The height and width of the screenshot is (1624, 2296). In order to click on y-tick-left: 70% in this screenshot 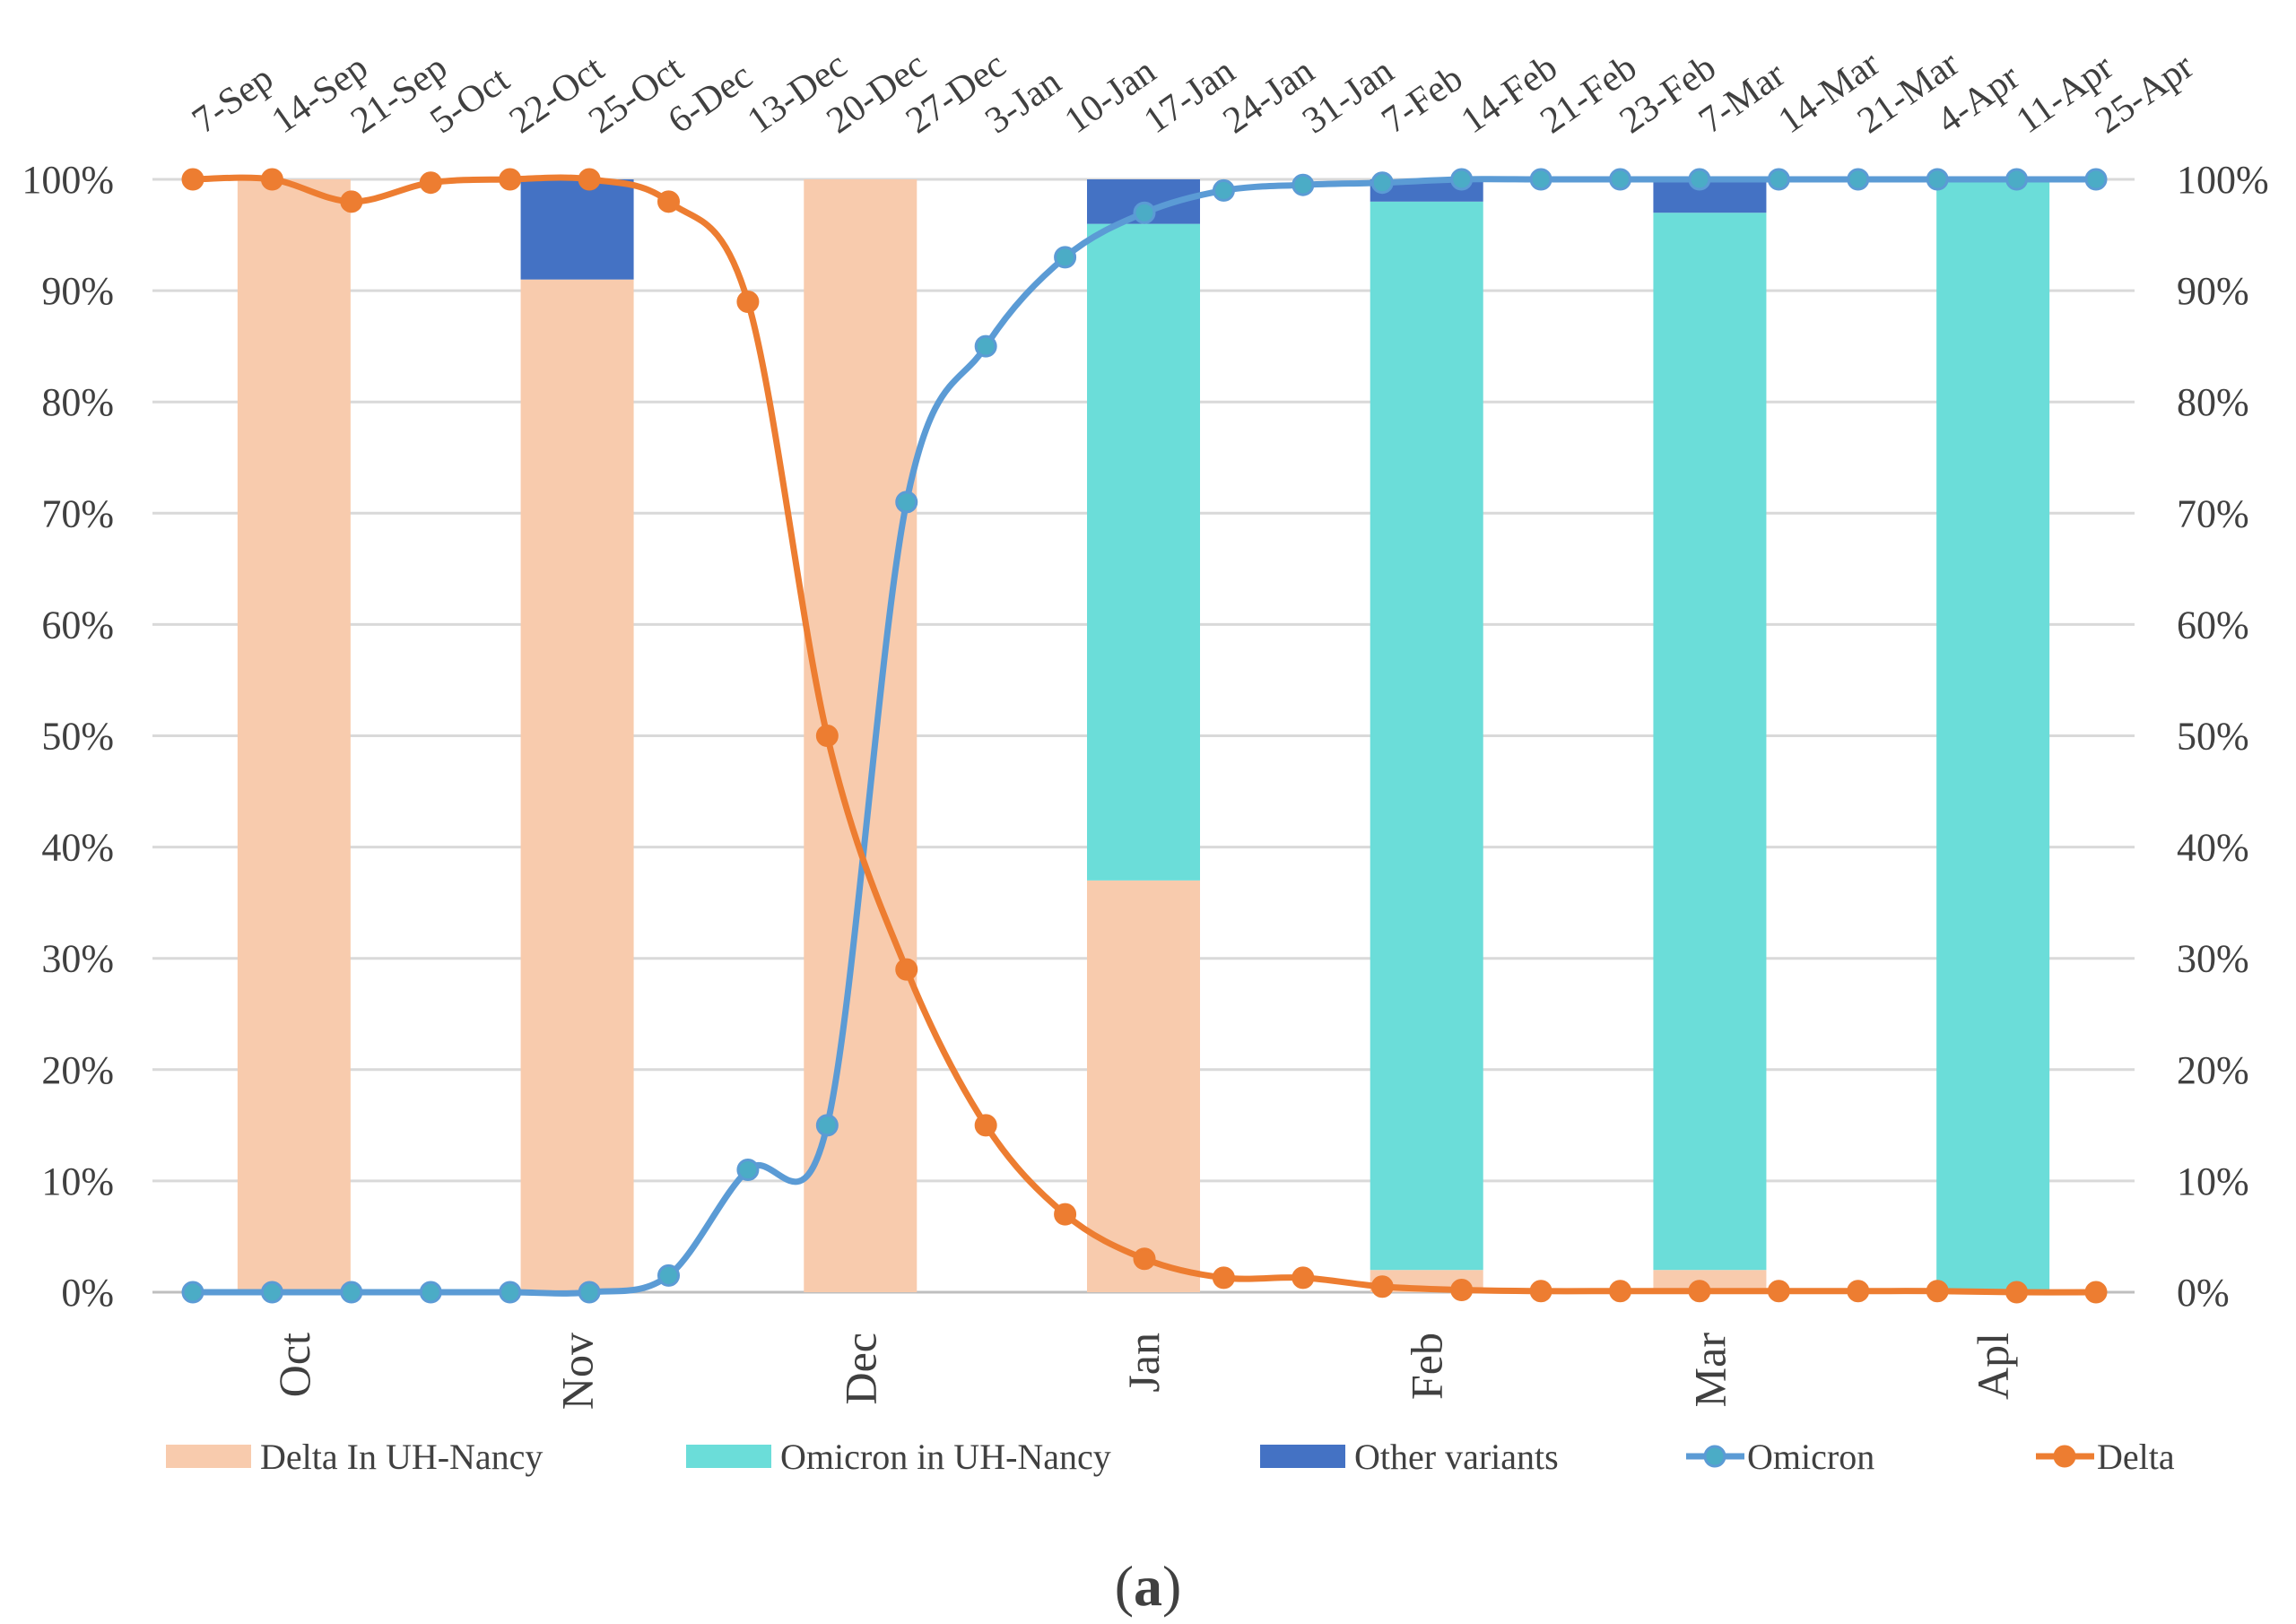, I will do `click(77, 513)`.